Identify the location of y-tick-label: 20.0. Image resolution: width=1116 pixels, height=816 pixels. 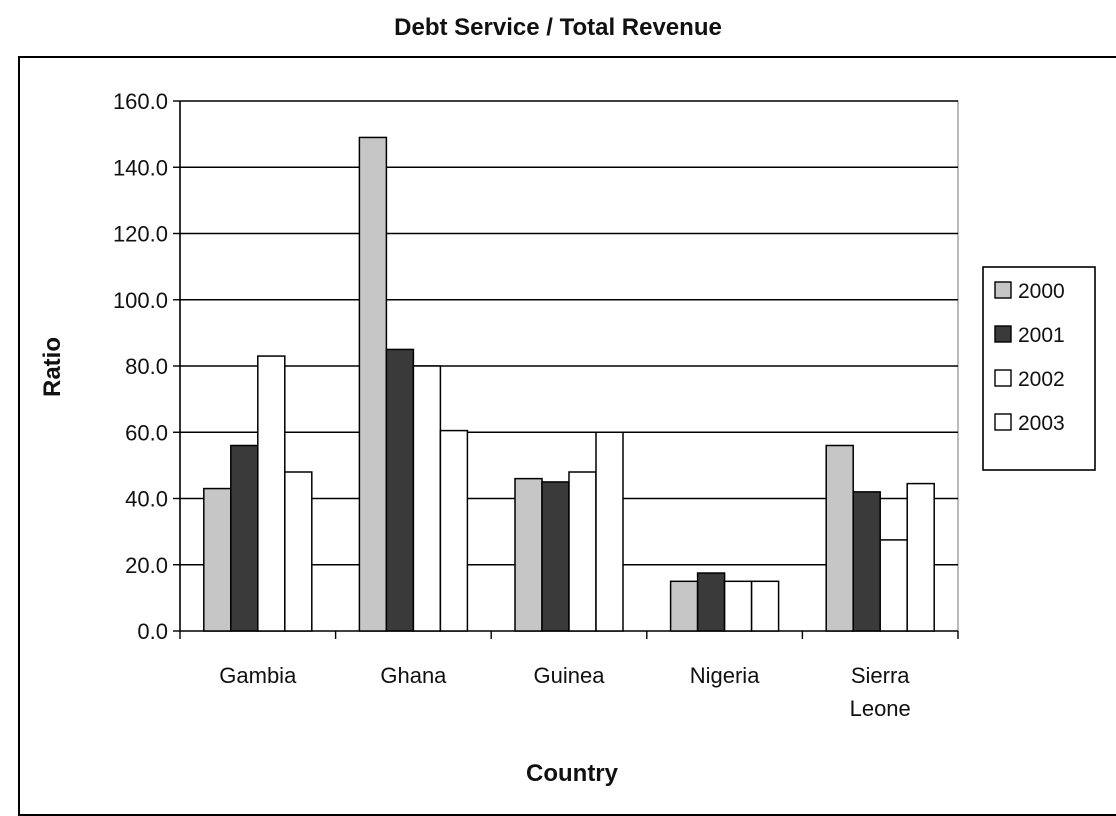
(146, 565).